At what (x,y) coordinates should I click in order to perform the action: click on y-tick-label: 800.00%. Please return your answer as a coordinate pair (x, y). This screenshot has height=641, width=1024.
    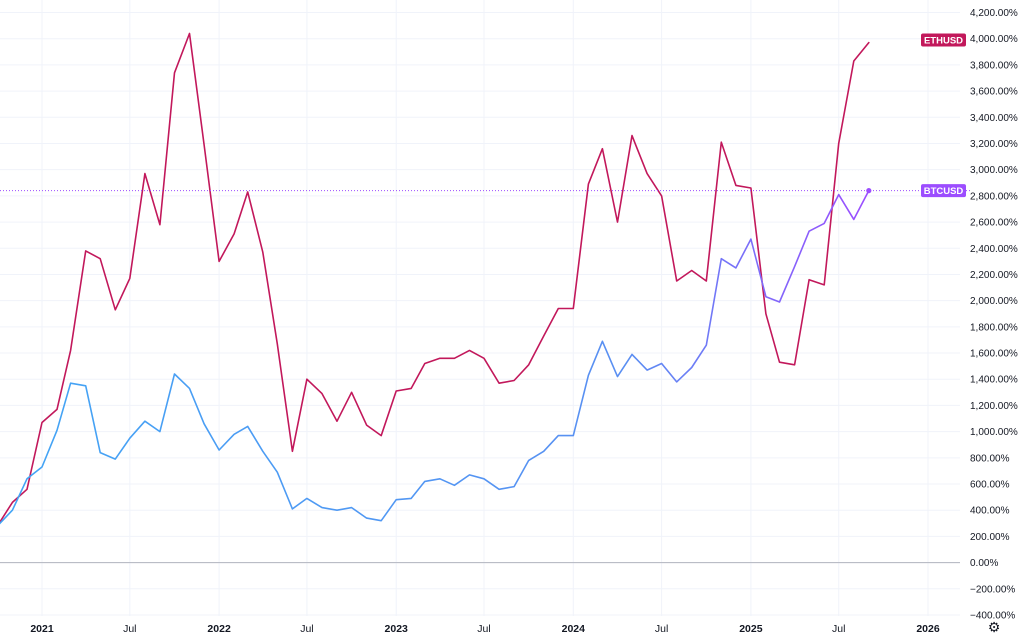
    Looking at the image, I should click on (990, 458).